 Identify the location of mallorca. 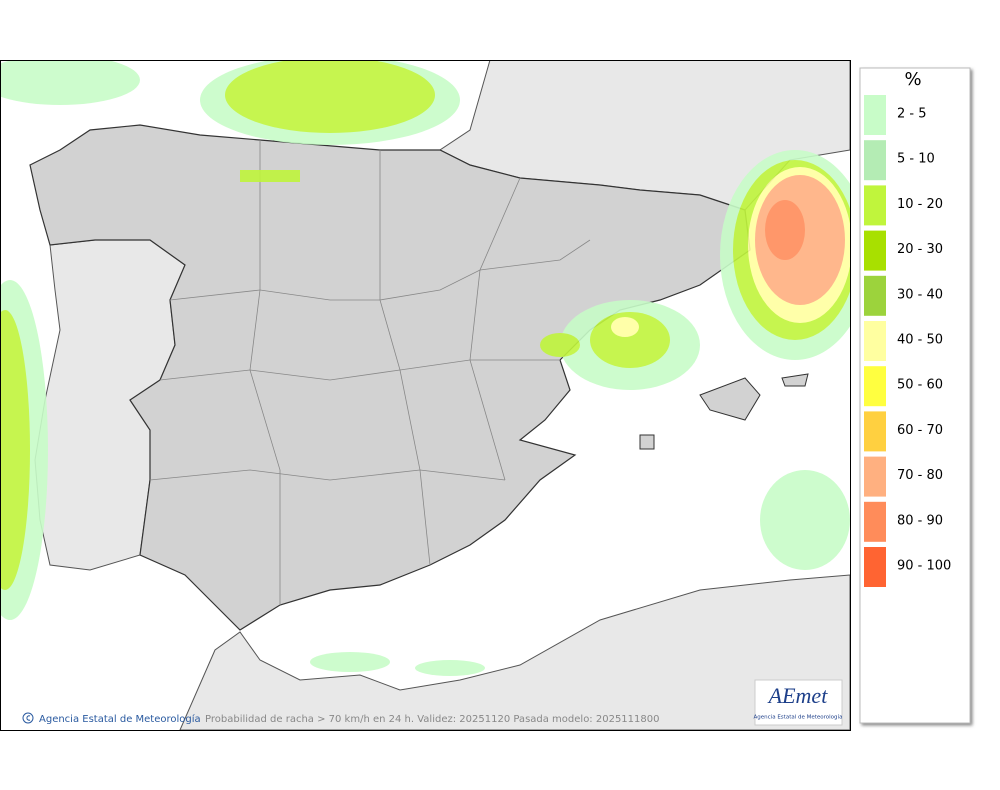
(730, 399).